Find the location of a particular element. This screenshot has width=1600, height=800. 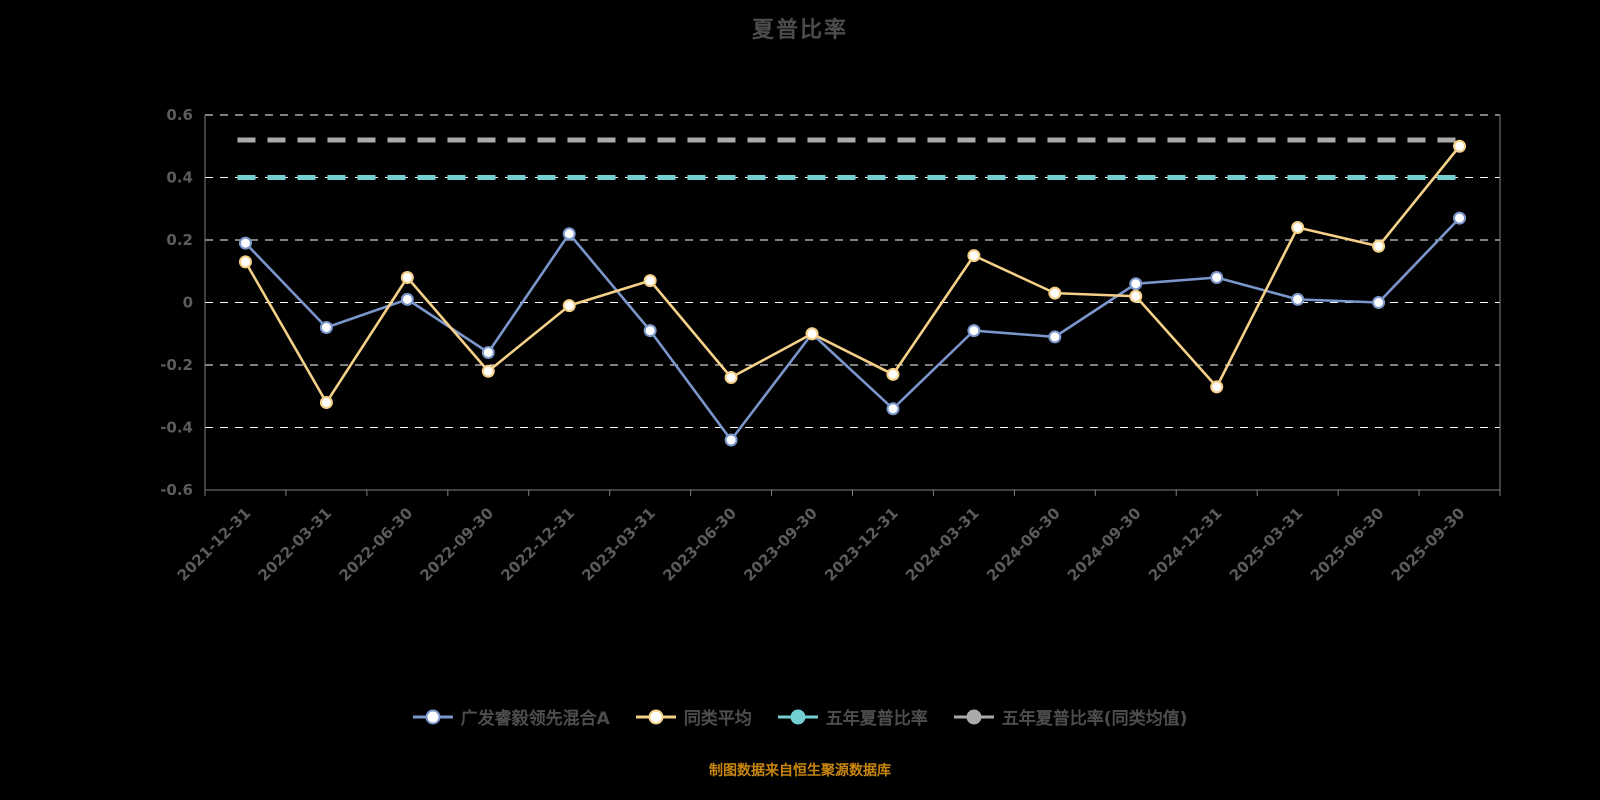

x-axis-tick-label: 2023-12-31 is located at coordinates (861, 544).